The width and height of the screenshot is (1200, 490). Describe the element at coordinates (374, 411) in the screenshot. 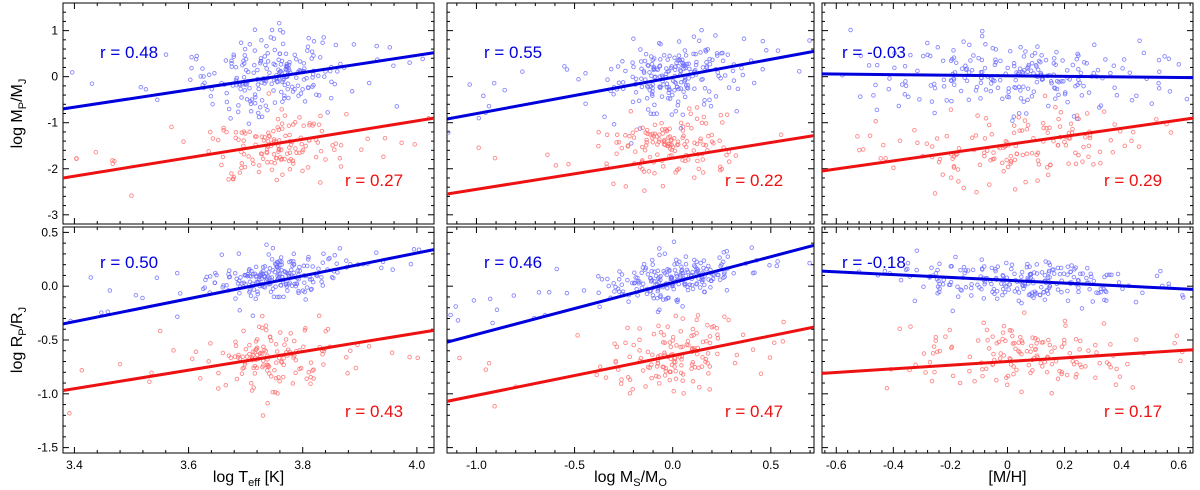

I see `r-label-red: r = 0.43` at that location.